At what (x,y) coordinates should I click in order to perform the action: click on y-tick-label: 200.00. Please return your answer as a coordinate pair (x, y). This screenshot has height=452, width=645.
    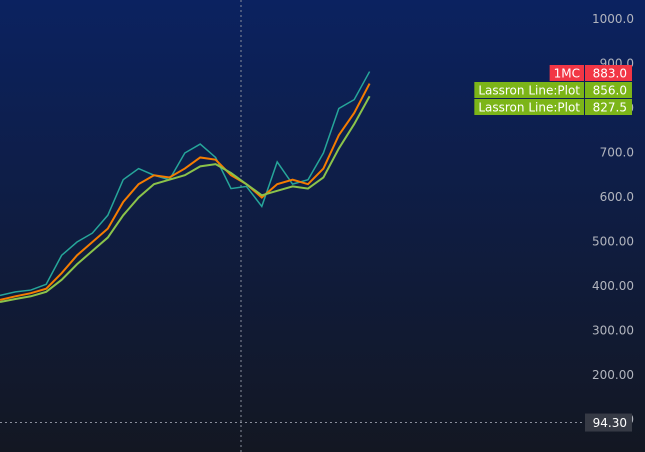
    Looking at the image, I should click on (613, 375).